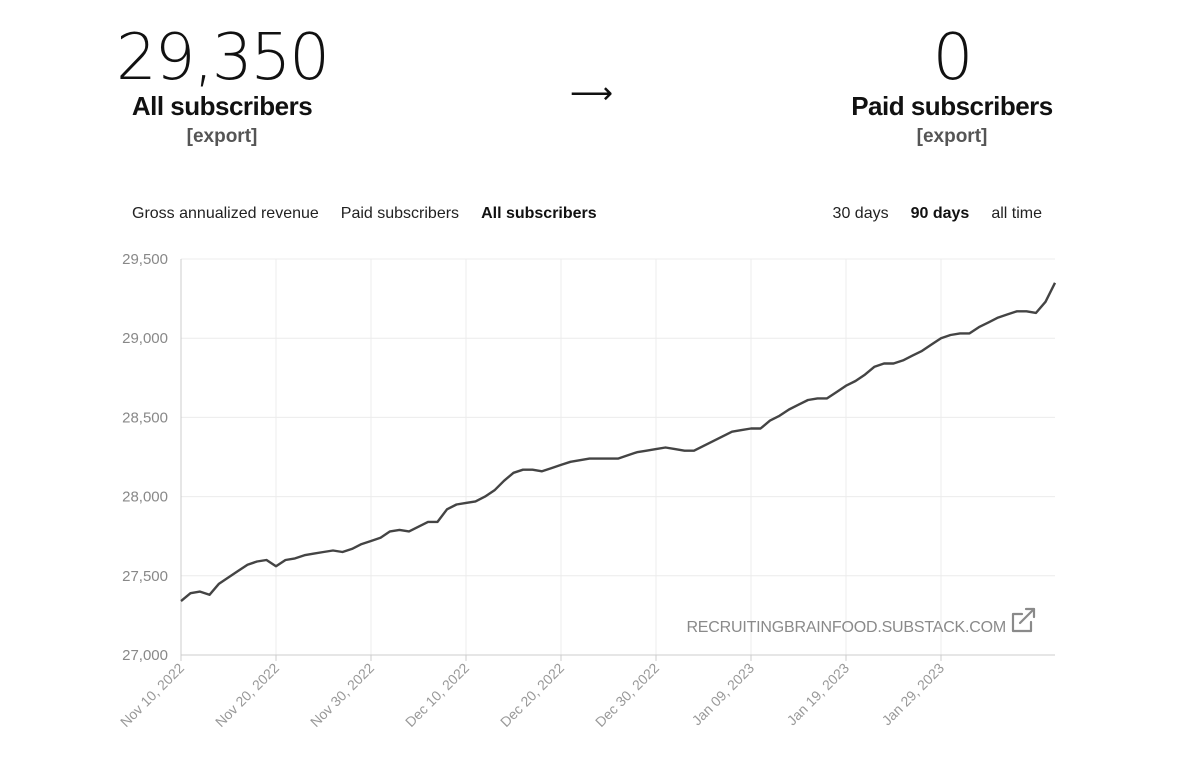 The image size is (1200, 780). What do you see at coordinates (437, 695) in the screenshot?
I see `x-tick-label: Dec 10, 2022` at bounding box center [437, 695].